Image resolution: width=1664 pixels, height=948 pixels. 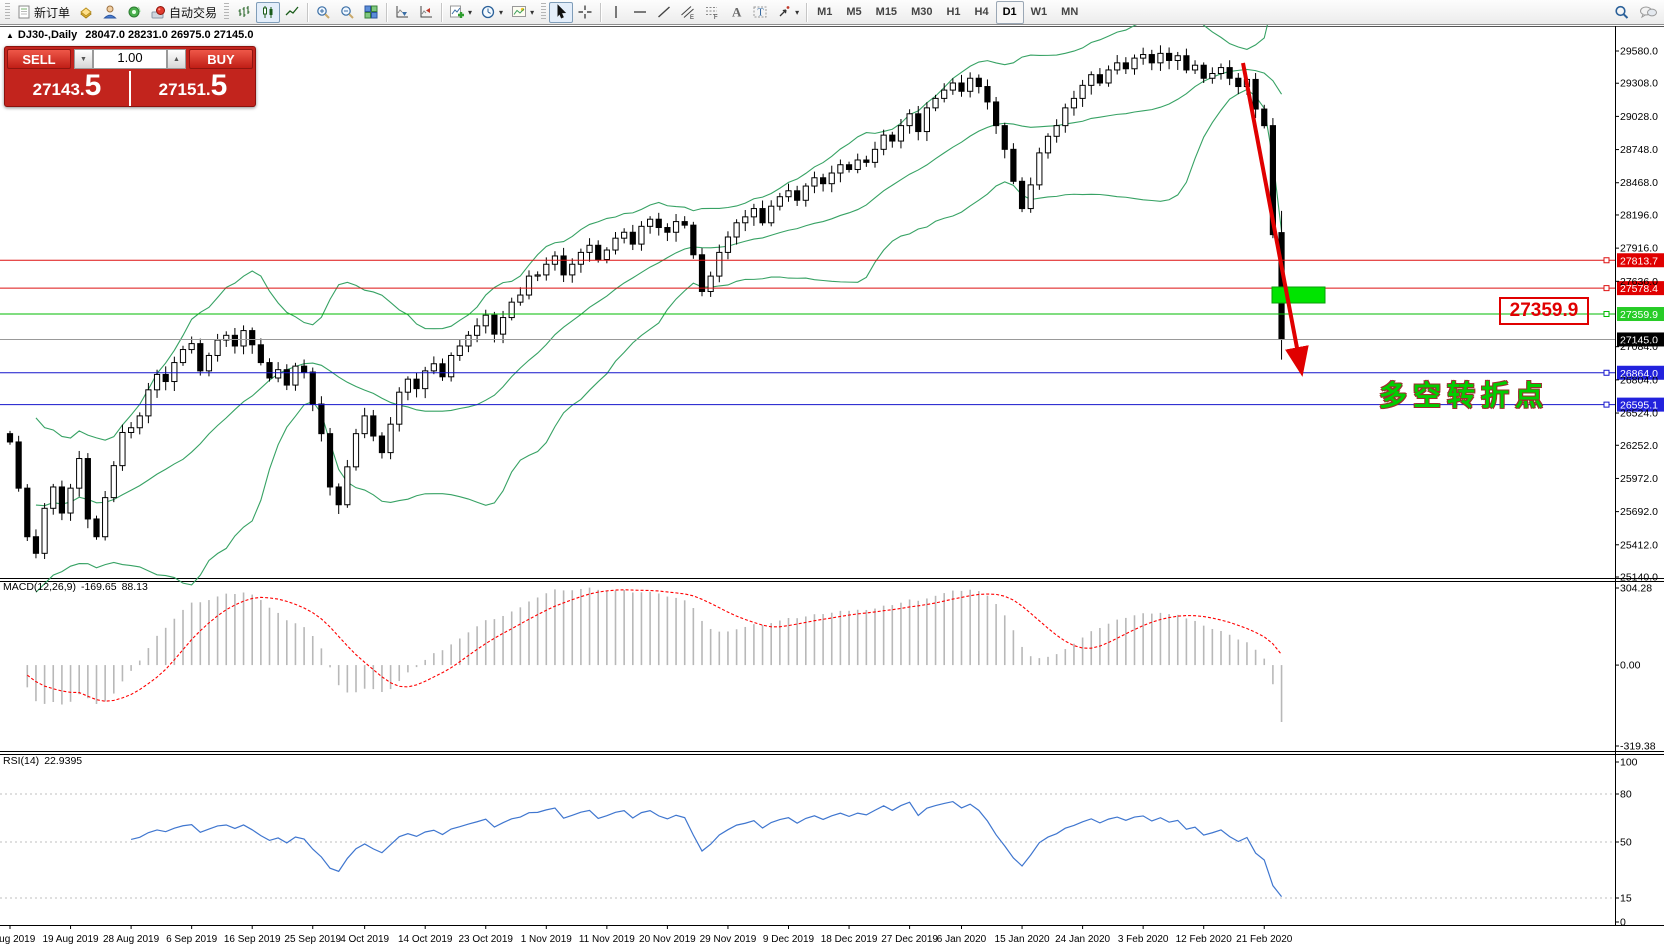 What do you see at coordinates (169, 35) in the screenshot?
I see `ohlc-values: 28047.0 28231.0 26975.0 27145.0` at bounding box center [169, 35].